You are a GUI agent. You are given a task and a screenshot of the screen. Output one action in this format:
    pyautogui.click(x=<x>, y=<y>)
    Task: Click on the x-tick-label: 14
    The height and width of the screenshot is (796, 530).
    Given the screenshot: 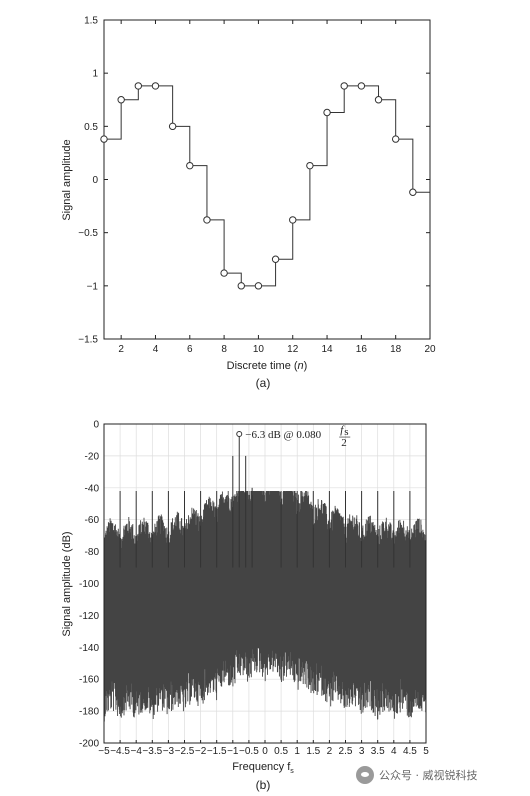 What is the action you would take?
    pyautogui.click(x=327, y=349)
    